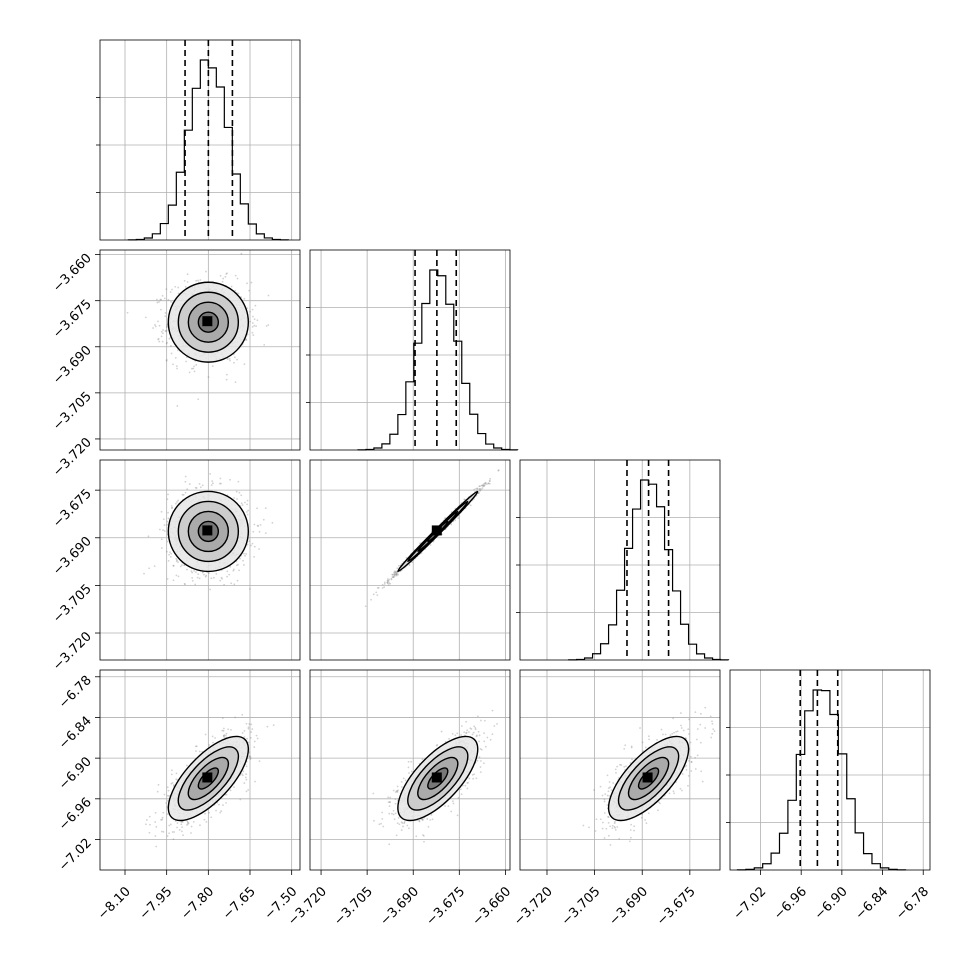 The image size is (970, 970). Describe the element at coordinates (533, 906) in the screenshot. I see `x-tick-label: −3.720` at that location.